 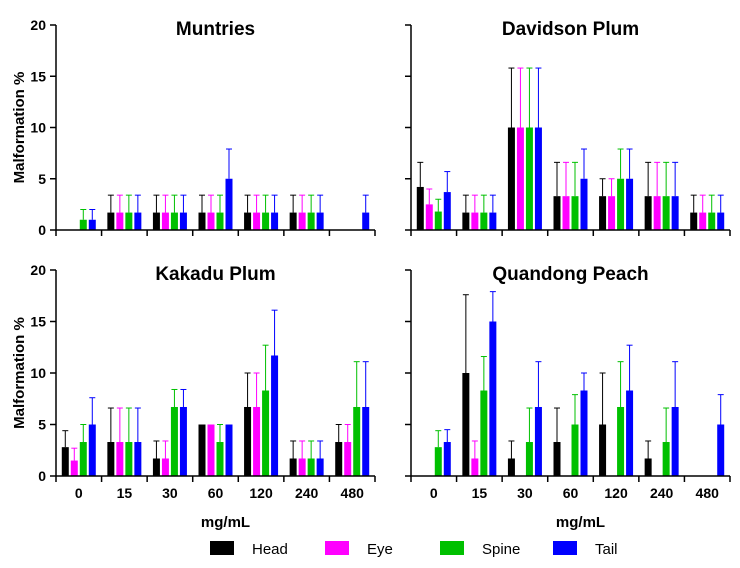 I want to click on legend-item-head: Head, so click(x=249, y=549).